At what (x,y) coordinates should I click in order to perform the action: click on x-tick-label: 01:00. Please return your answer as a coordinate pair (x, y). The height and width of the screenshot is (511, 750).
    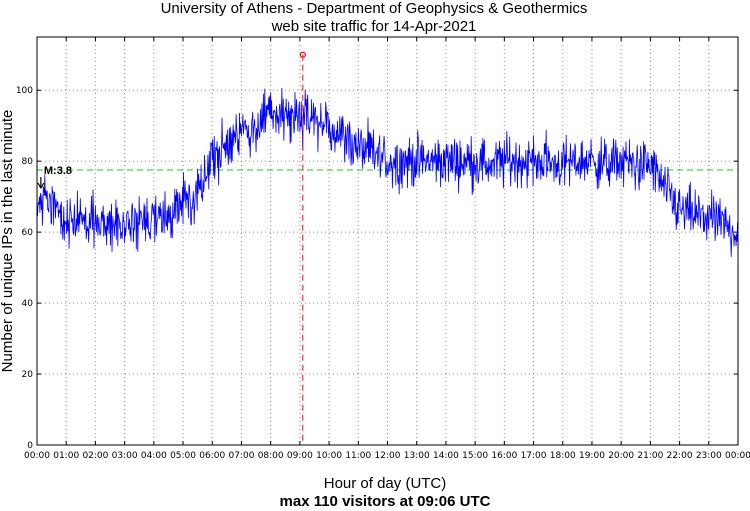
    Looking at the image, I should click on (66, 456).